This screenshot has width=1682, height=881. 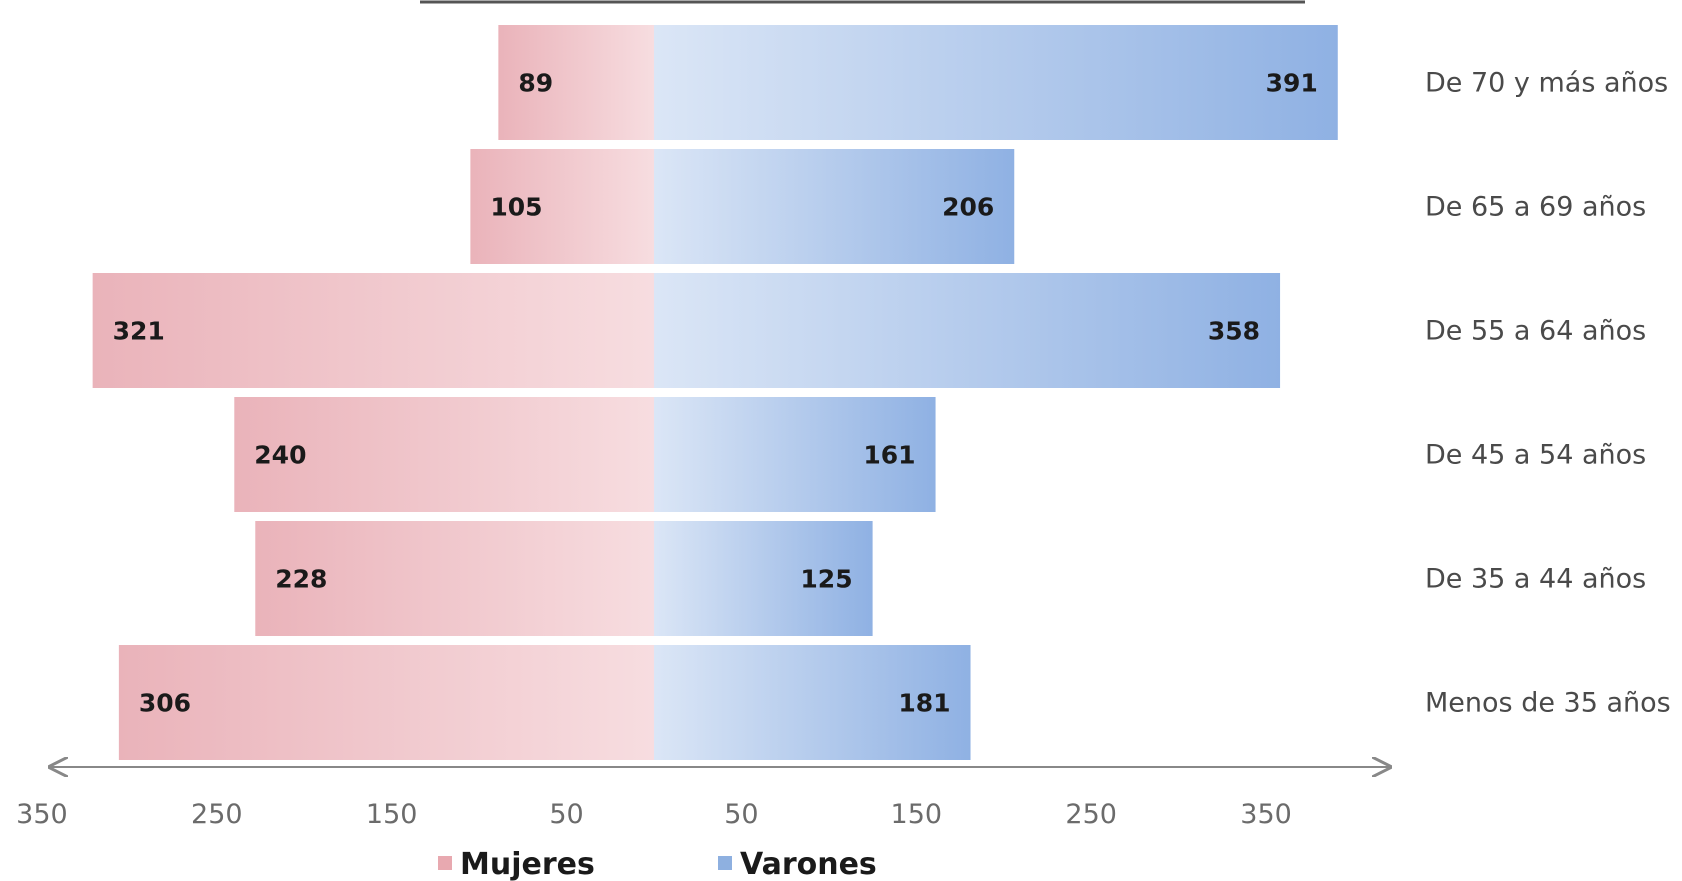 What do you see at coordinates (725, 863) in the screenshot?
I see `legend-swatch-varones` at bounding box center [725, 863].